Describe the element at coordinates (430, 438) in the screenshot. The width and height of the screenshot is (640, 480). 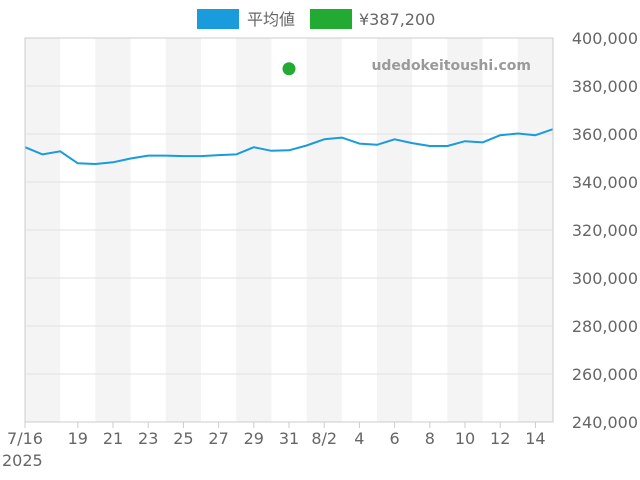
I see `x-tick-label: 8` at that location.